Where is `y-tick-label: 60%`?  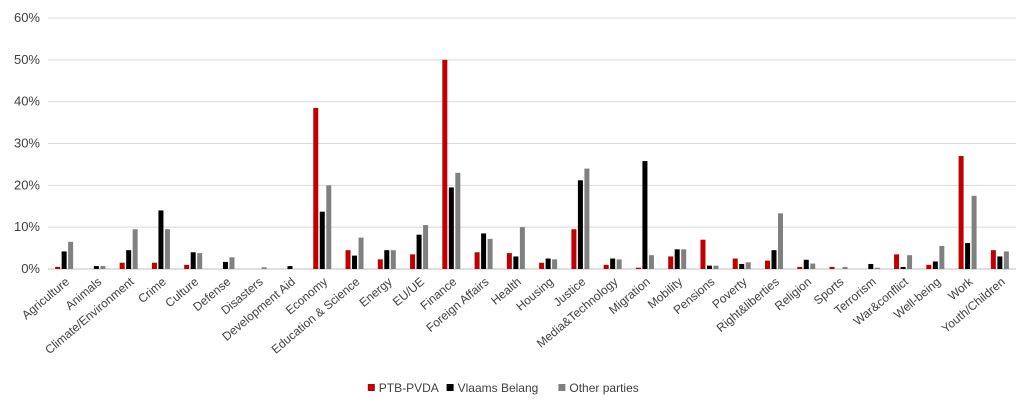
y-tick-label: 60% is located at coordinates (27, 17).